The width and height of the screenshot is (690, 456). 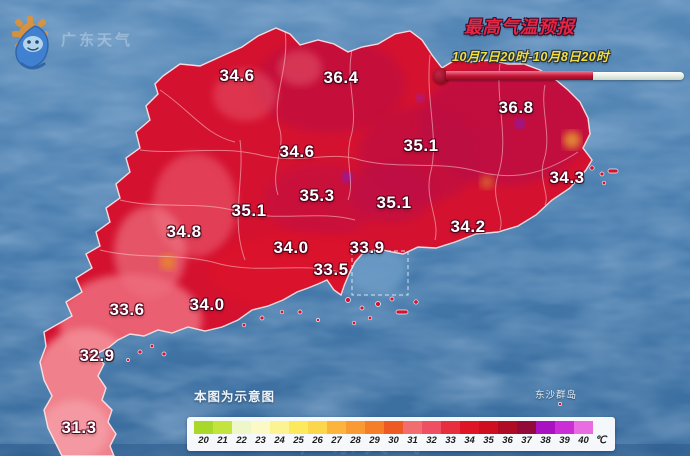 What do you see at coordinates (355, 440) in the screenshot?
I see `legend-tick: 28` at bounding box center [355, 440].